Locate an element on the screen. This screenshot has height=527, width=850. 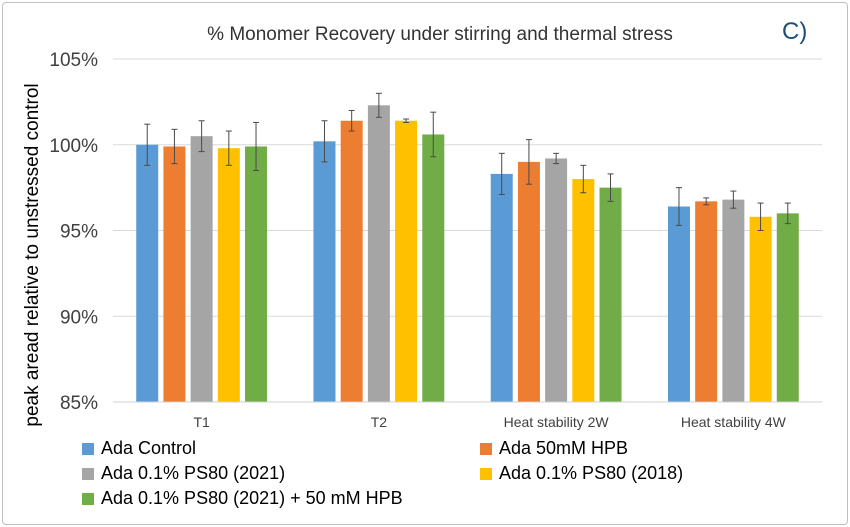
legend-item: Ada 0.1% PS80 (2021) + 50 mM HPB is located at coordinates (242, 498).